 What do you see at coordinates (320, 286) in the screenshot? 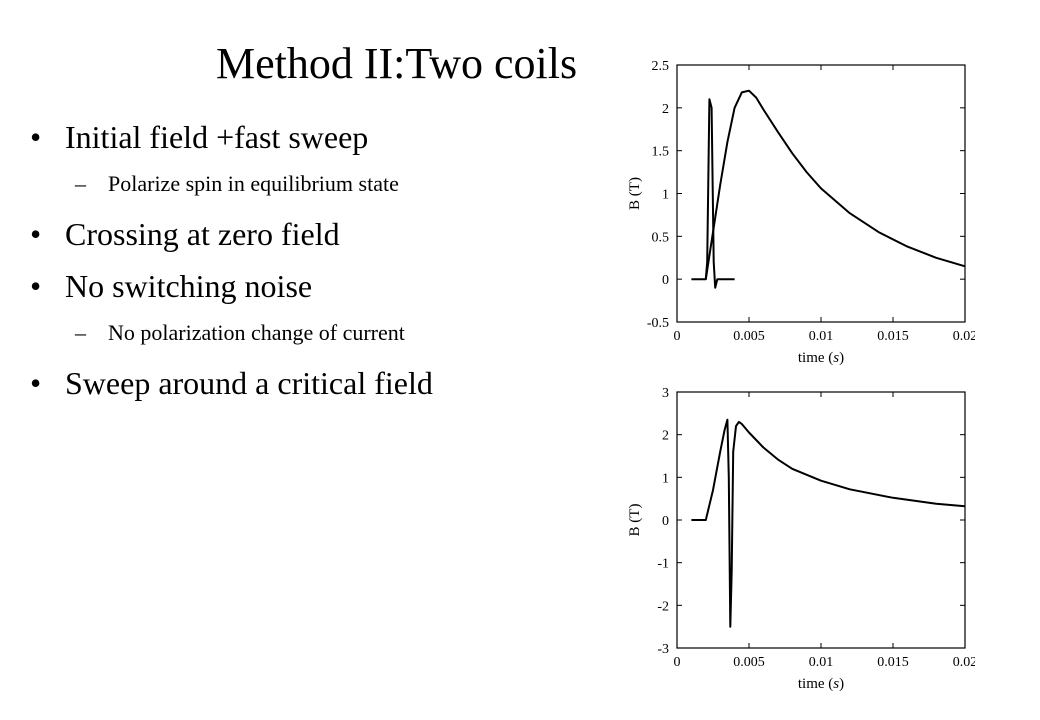
I see `bullet-item: • No switching noise` at bounding box center [320, 286].